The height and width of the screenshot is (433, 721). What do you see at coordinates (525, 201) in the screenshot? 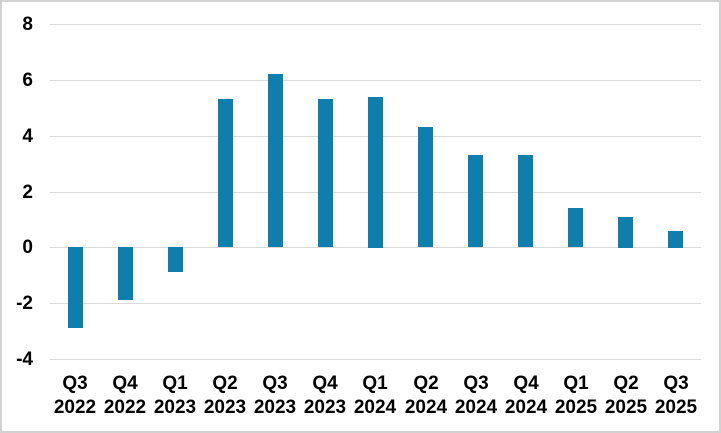
I see `bar-q4-2024` at bounding box center [525, 201].